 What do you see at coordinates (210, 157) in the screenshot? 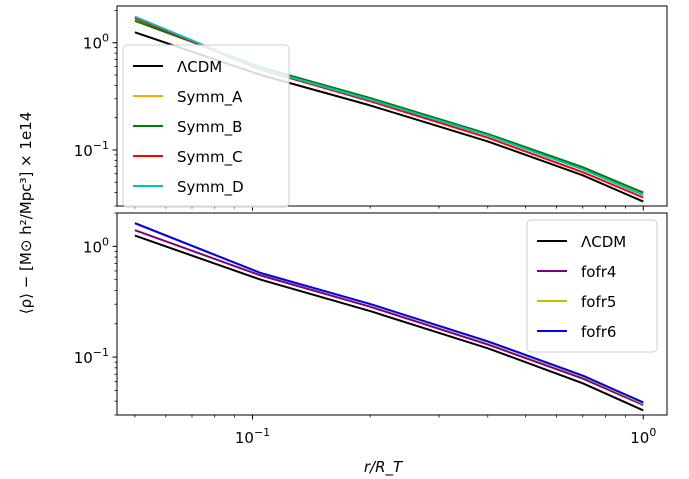
I see `legend-label: Symm_C` at bounding box center [210, 157].